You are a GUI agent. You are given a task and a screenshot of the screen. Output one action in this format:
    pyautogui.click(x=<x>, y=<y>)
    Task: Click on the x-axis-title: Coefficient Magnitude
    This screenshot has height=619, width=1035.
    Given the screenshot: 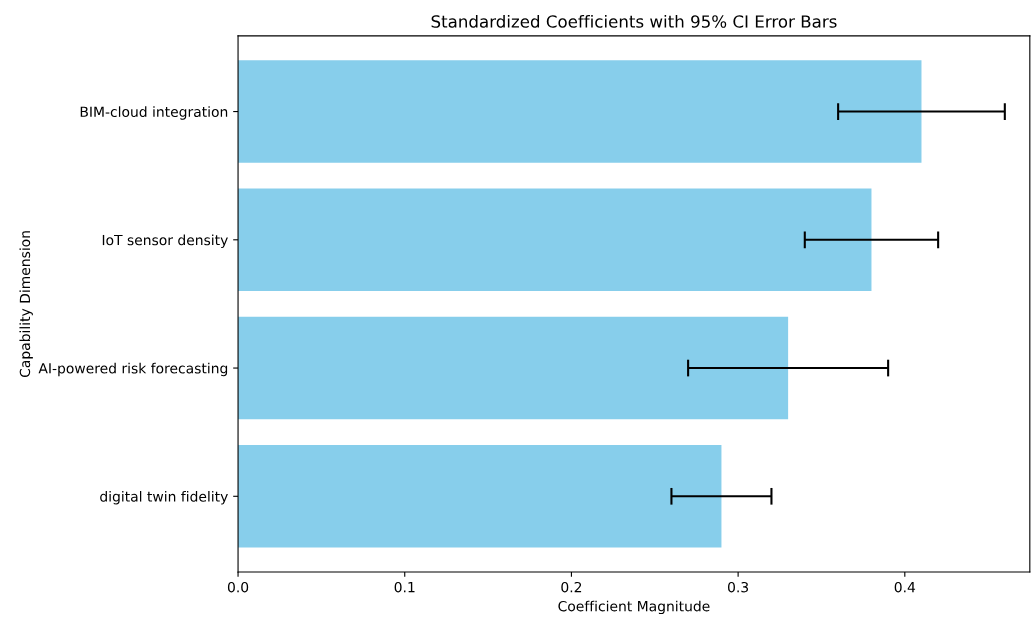 What is the action you would take?
    pyautogui.click(x=634, y=607)
    